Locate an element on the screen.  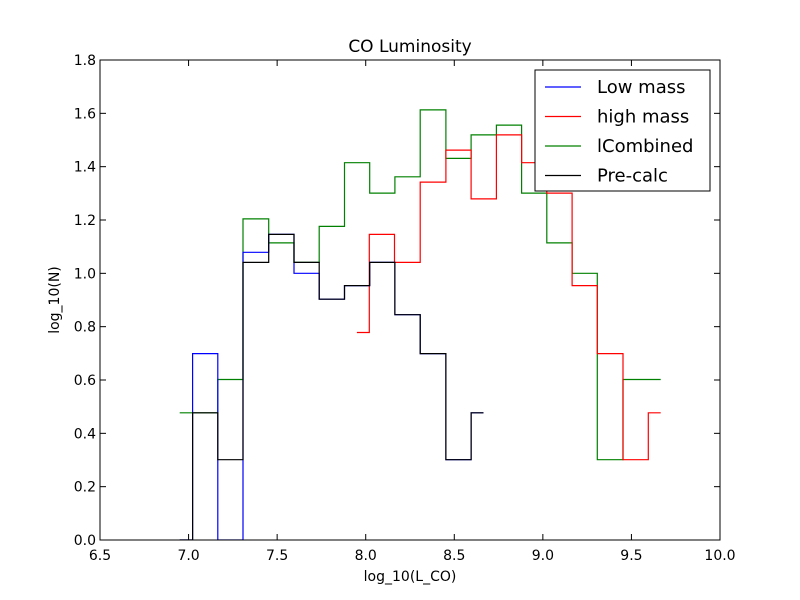
y-tick-label: 1.4 is located at coordinates (85, 168).